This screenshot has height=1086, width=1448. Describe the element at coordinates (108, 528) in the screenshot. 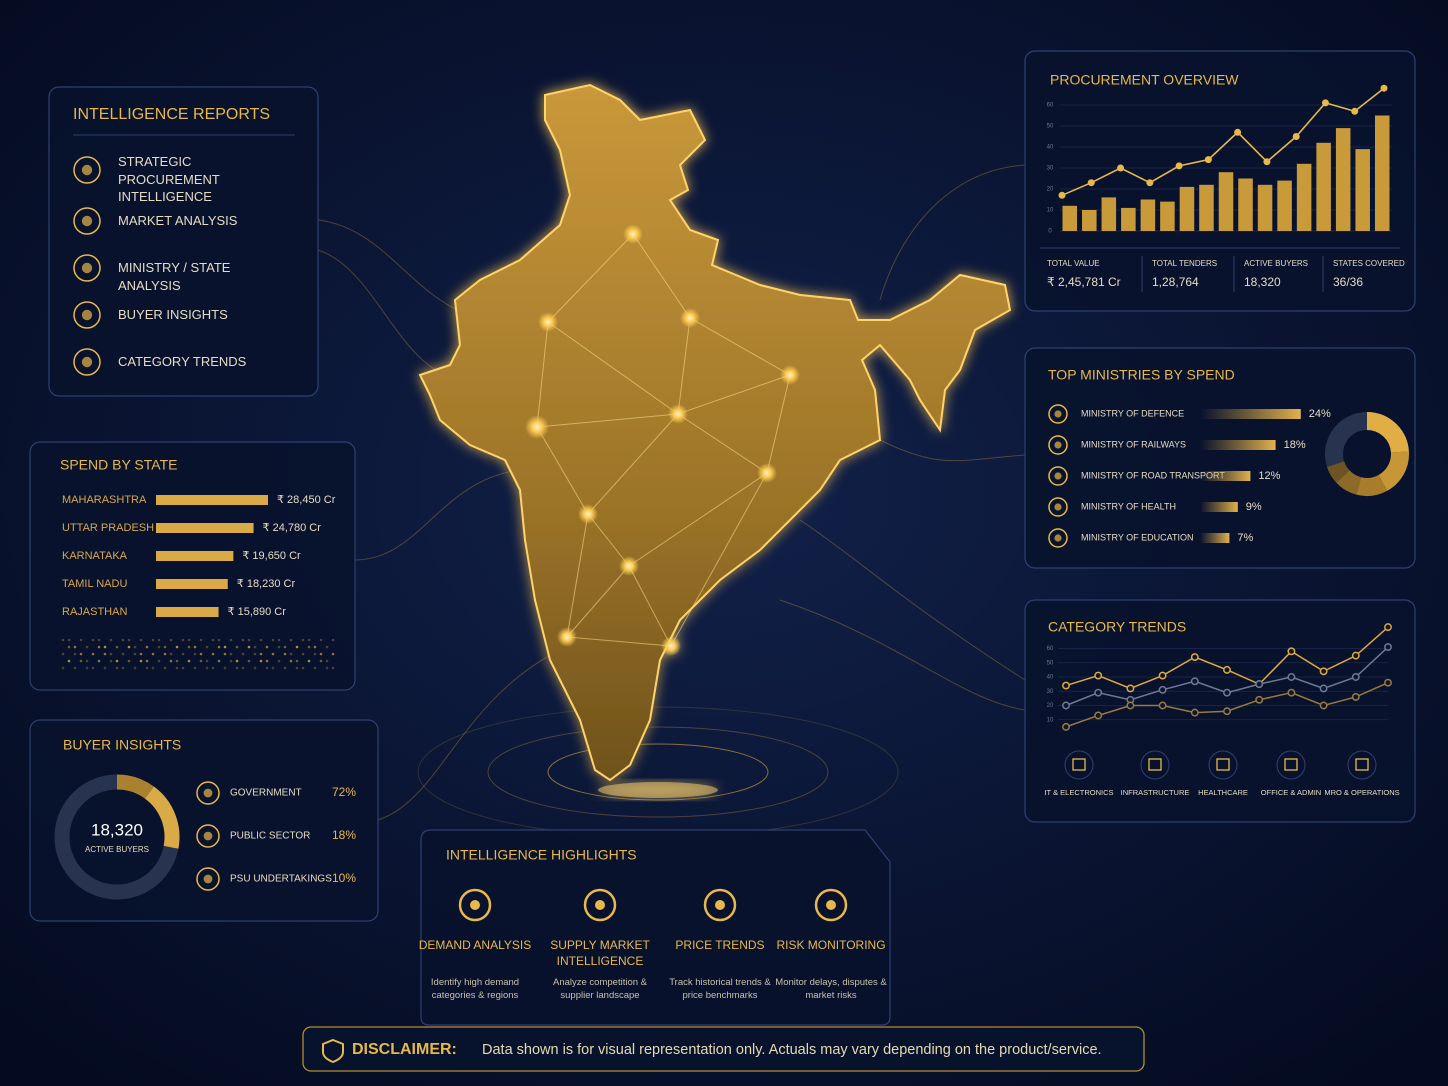

I see `state-label: UTTAR PRADESH` at that location.